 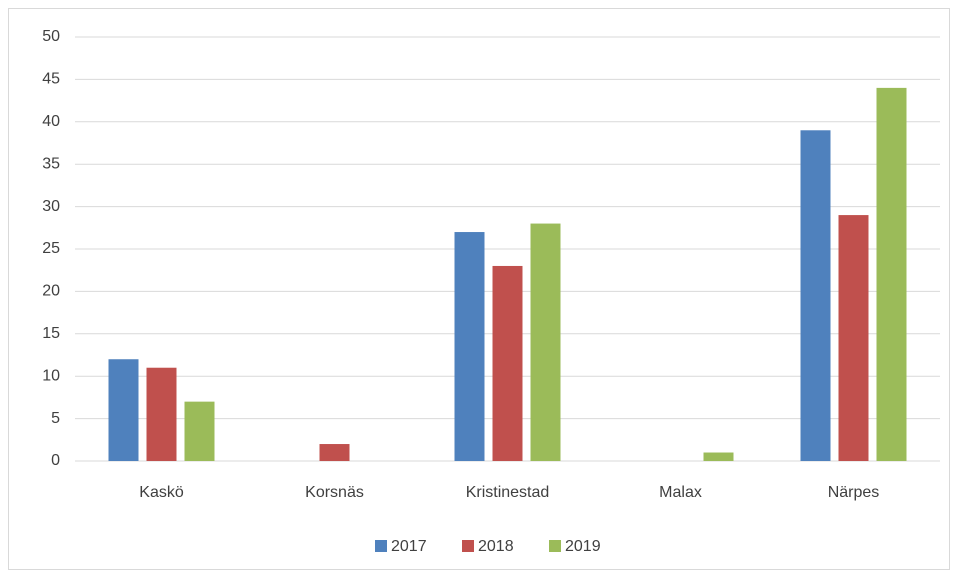 What do you see at coordinates (51, 291) in the screenshot?
I see `y-tick-label: 20` at bounding box center [51, 291].